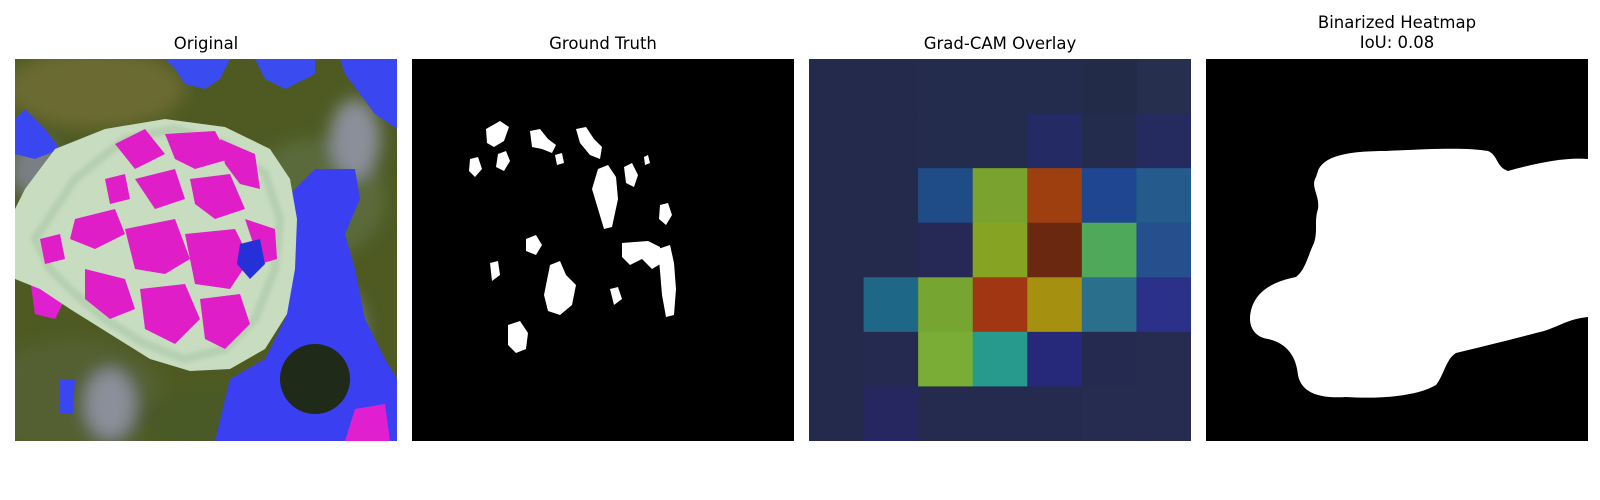 The width and height of the screenshot is (1600, 500). What do you see at coordinates (603, 43) in the screenshot?
I see `ground-truth-title: Ground Truth` at bounding box center [603, 43].